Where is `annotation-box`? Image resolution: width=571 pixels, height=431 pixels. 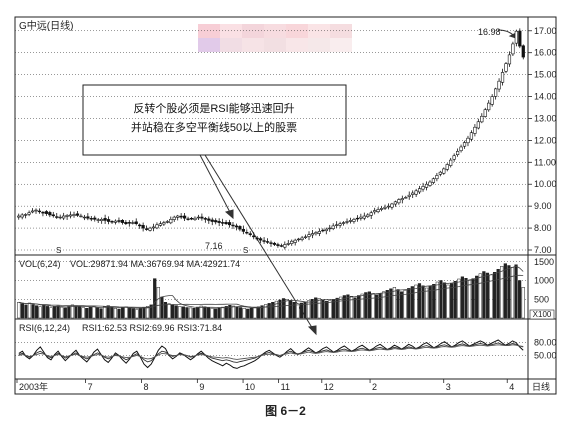
annotation-box is located at coordinates (214, 120).